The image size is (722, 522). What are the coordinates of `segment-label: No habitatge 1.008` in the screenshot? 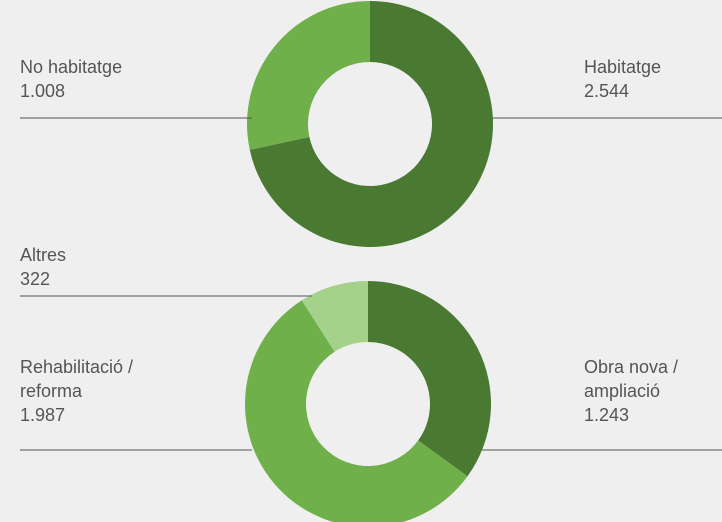 It's located at (90, 79).